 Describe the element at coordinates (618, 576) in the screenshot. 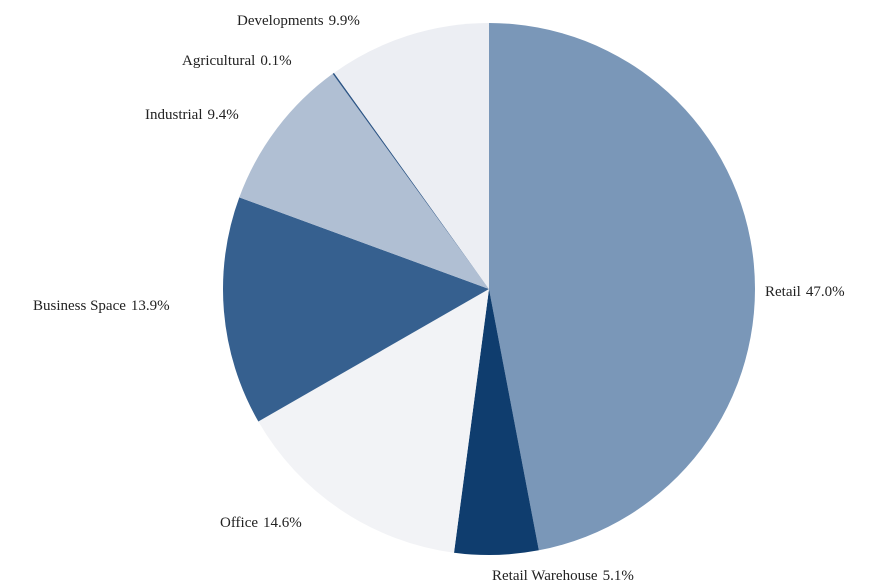

I see `slice-value: 5.1%` at that location.